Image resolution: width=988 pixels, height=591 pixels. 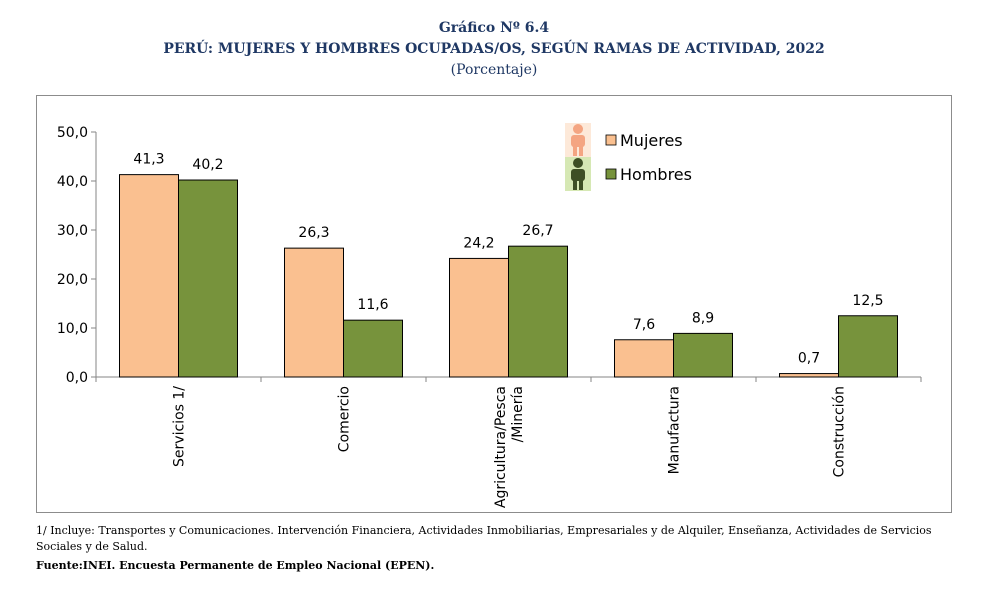 What do you see at coordinates (72, 231) in the screenshot?
I see `y-tick-label: 30,0` at bounding box center [72, 231].